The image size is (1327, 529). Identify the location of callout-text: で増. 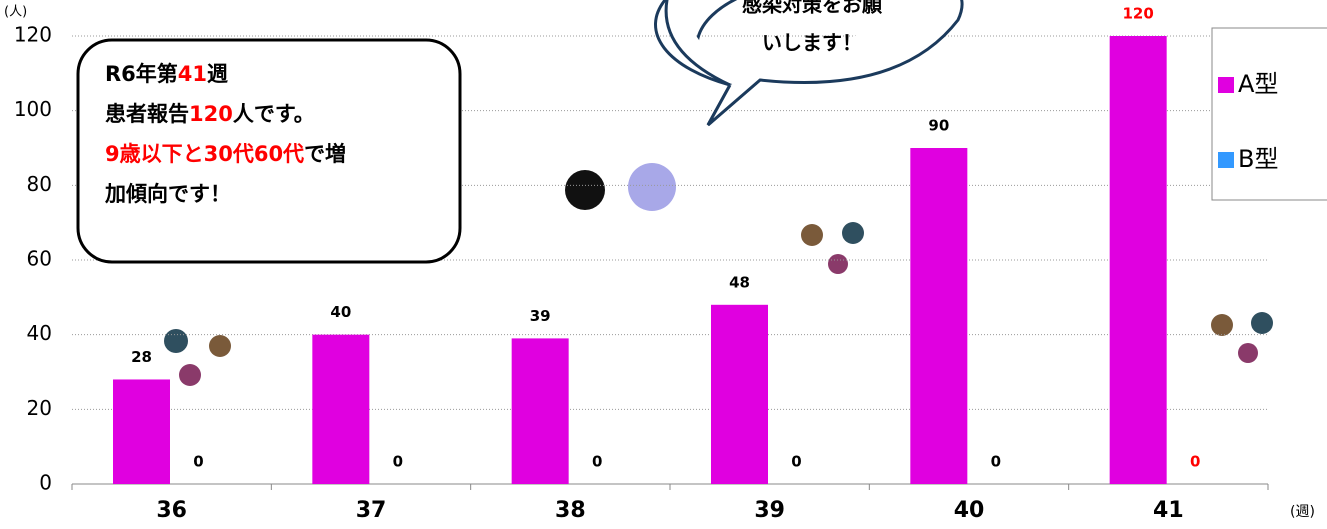
(325, 154).